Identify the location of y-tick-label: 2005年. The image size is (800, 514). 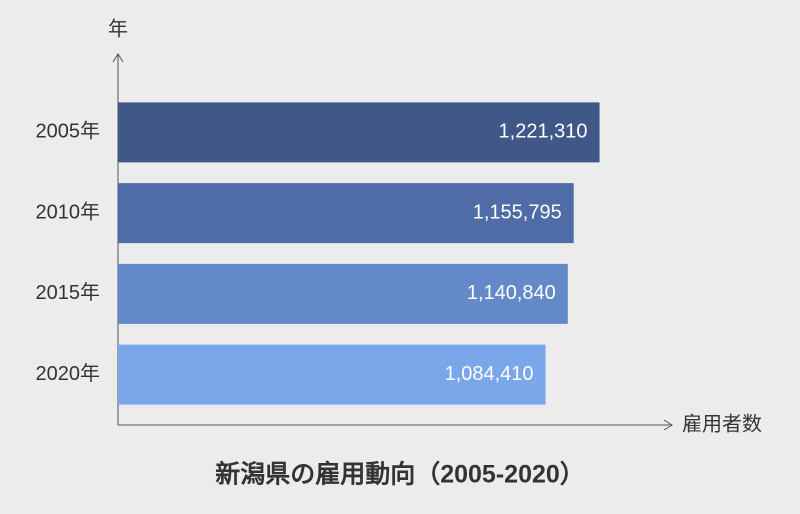
(68, 131).